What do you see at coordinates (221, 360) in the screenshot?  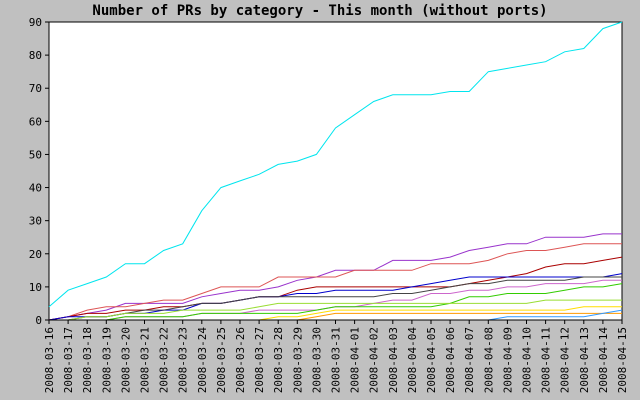 I see `x-tick-label: 2008-03-25` at bounding box center [221, 360].